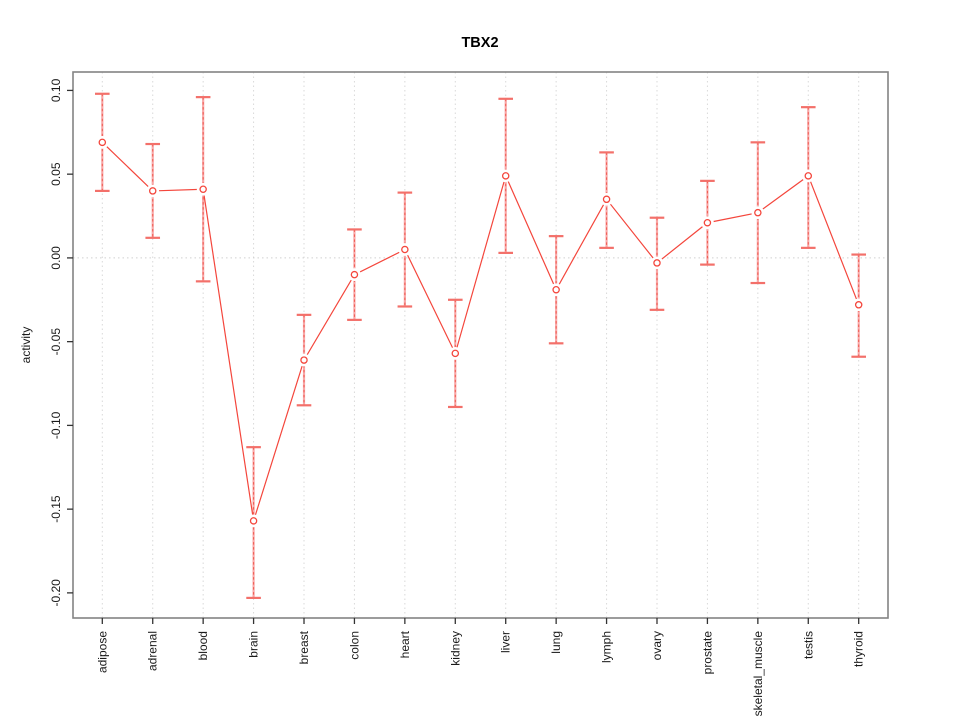  I want to click on x-tick-label: blood, so click(203, 645).